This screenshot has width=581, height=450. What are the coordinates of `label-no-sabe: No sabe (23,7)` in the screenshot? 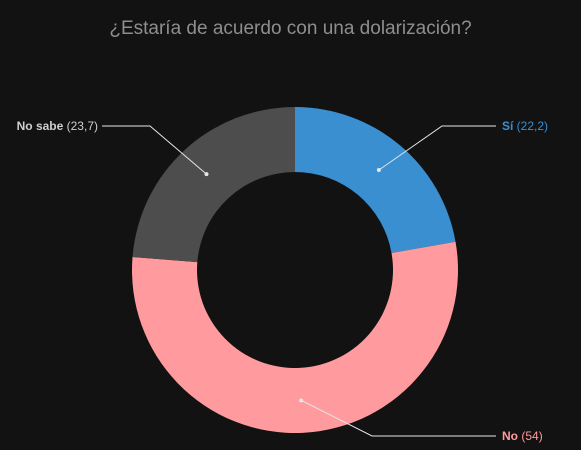 It's located at (57, 126).